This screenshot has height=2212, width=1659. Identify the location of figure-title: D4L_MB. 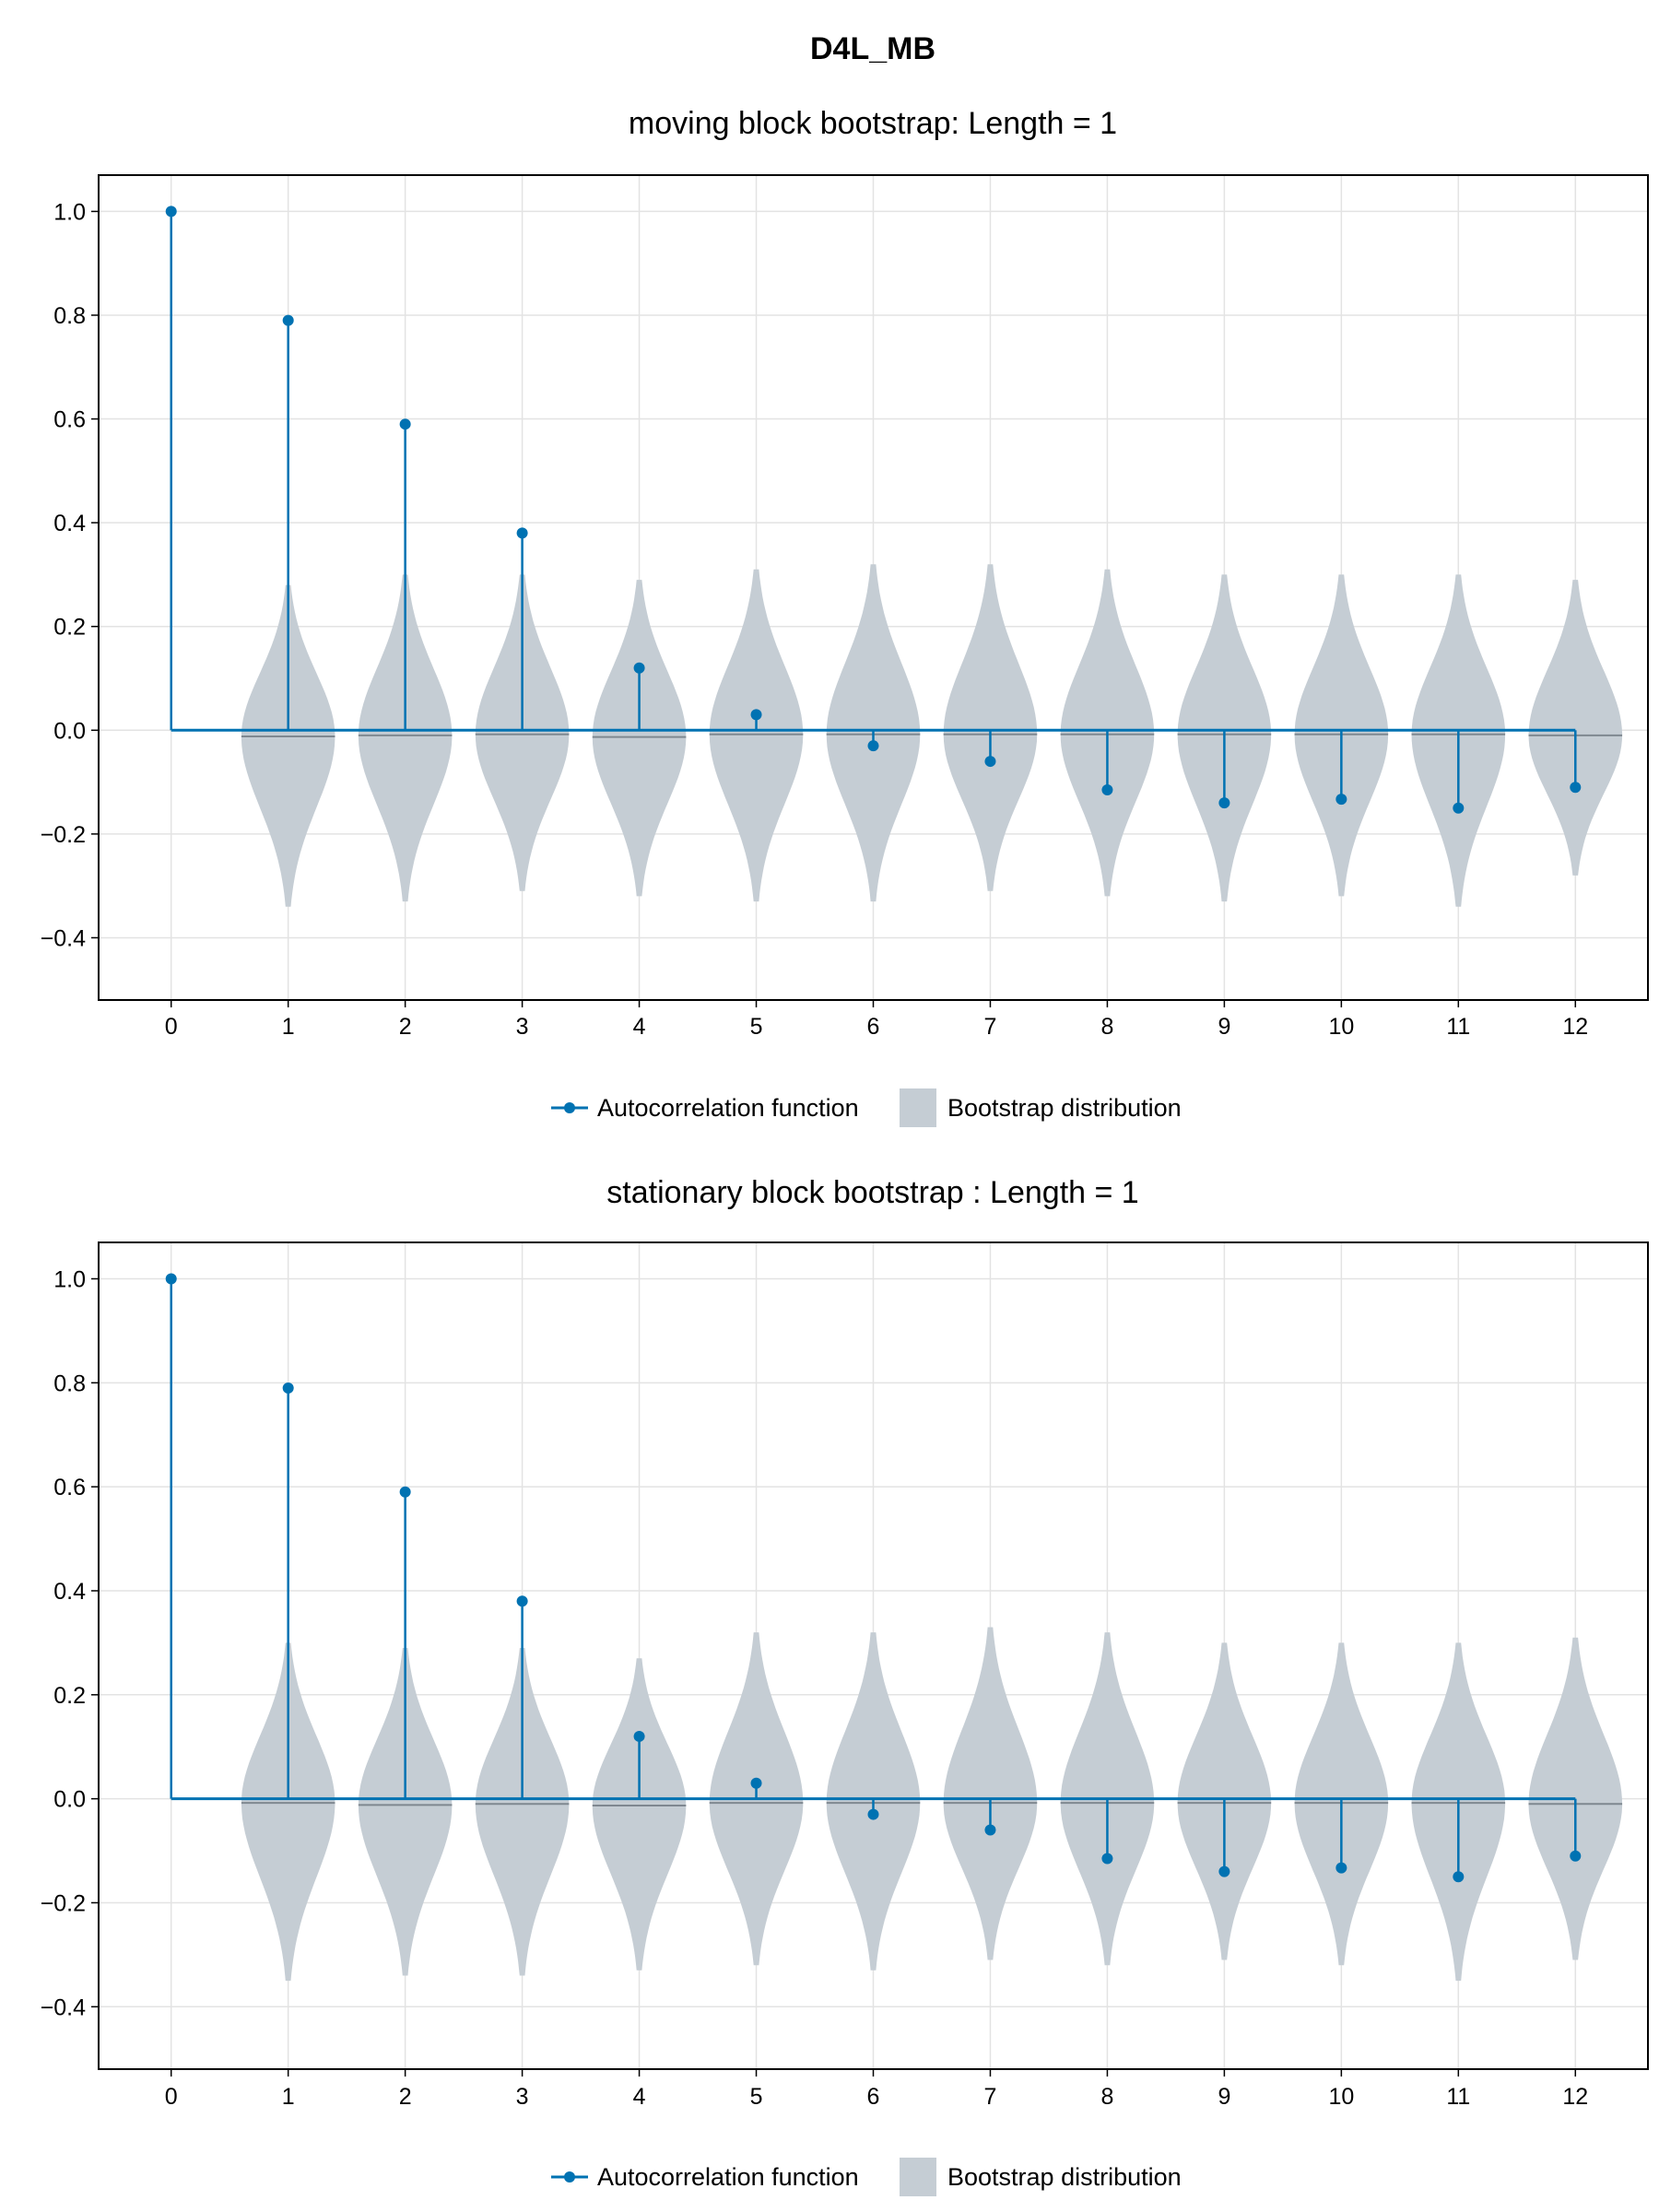
(872, 48).